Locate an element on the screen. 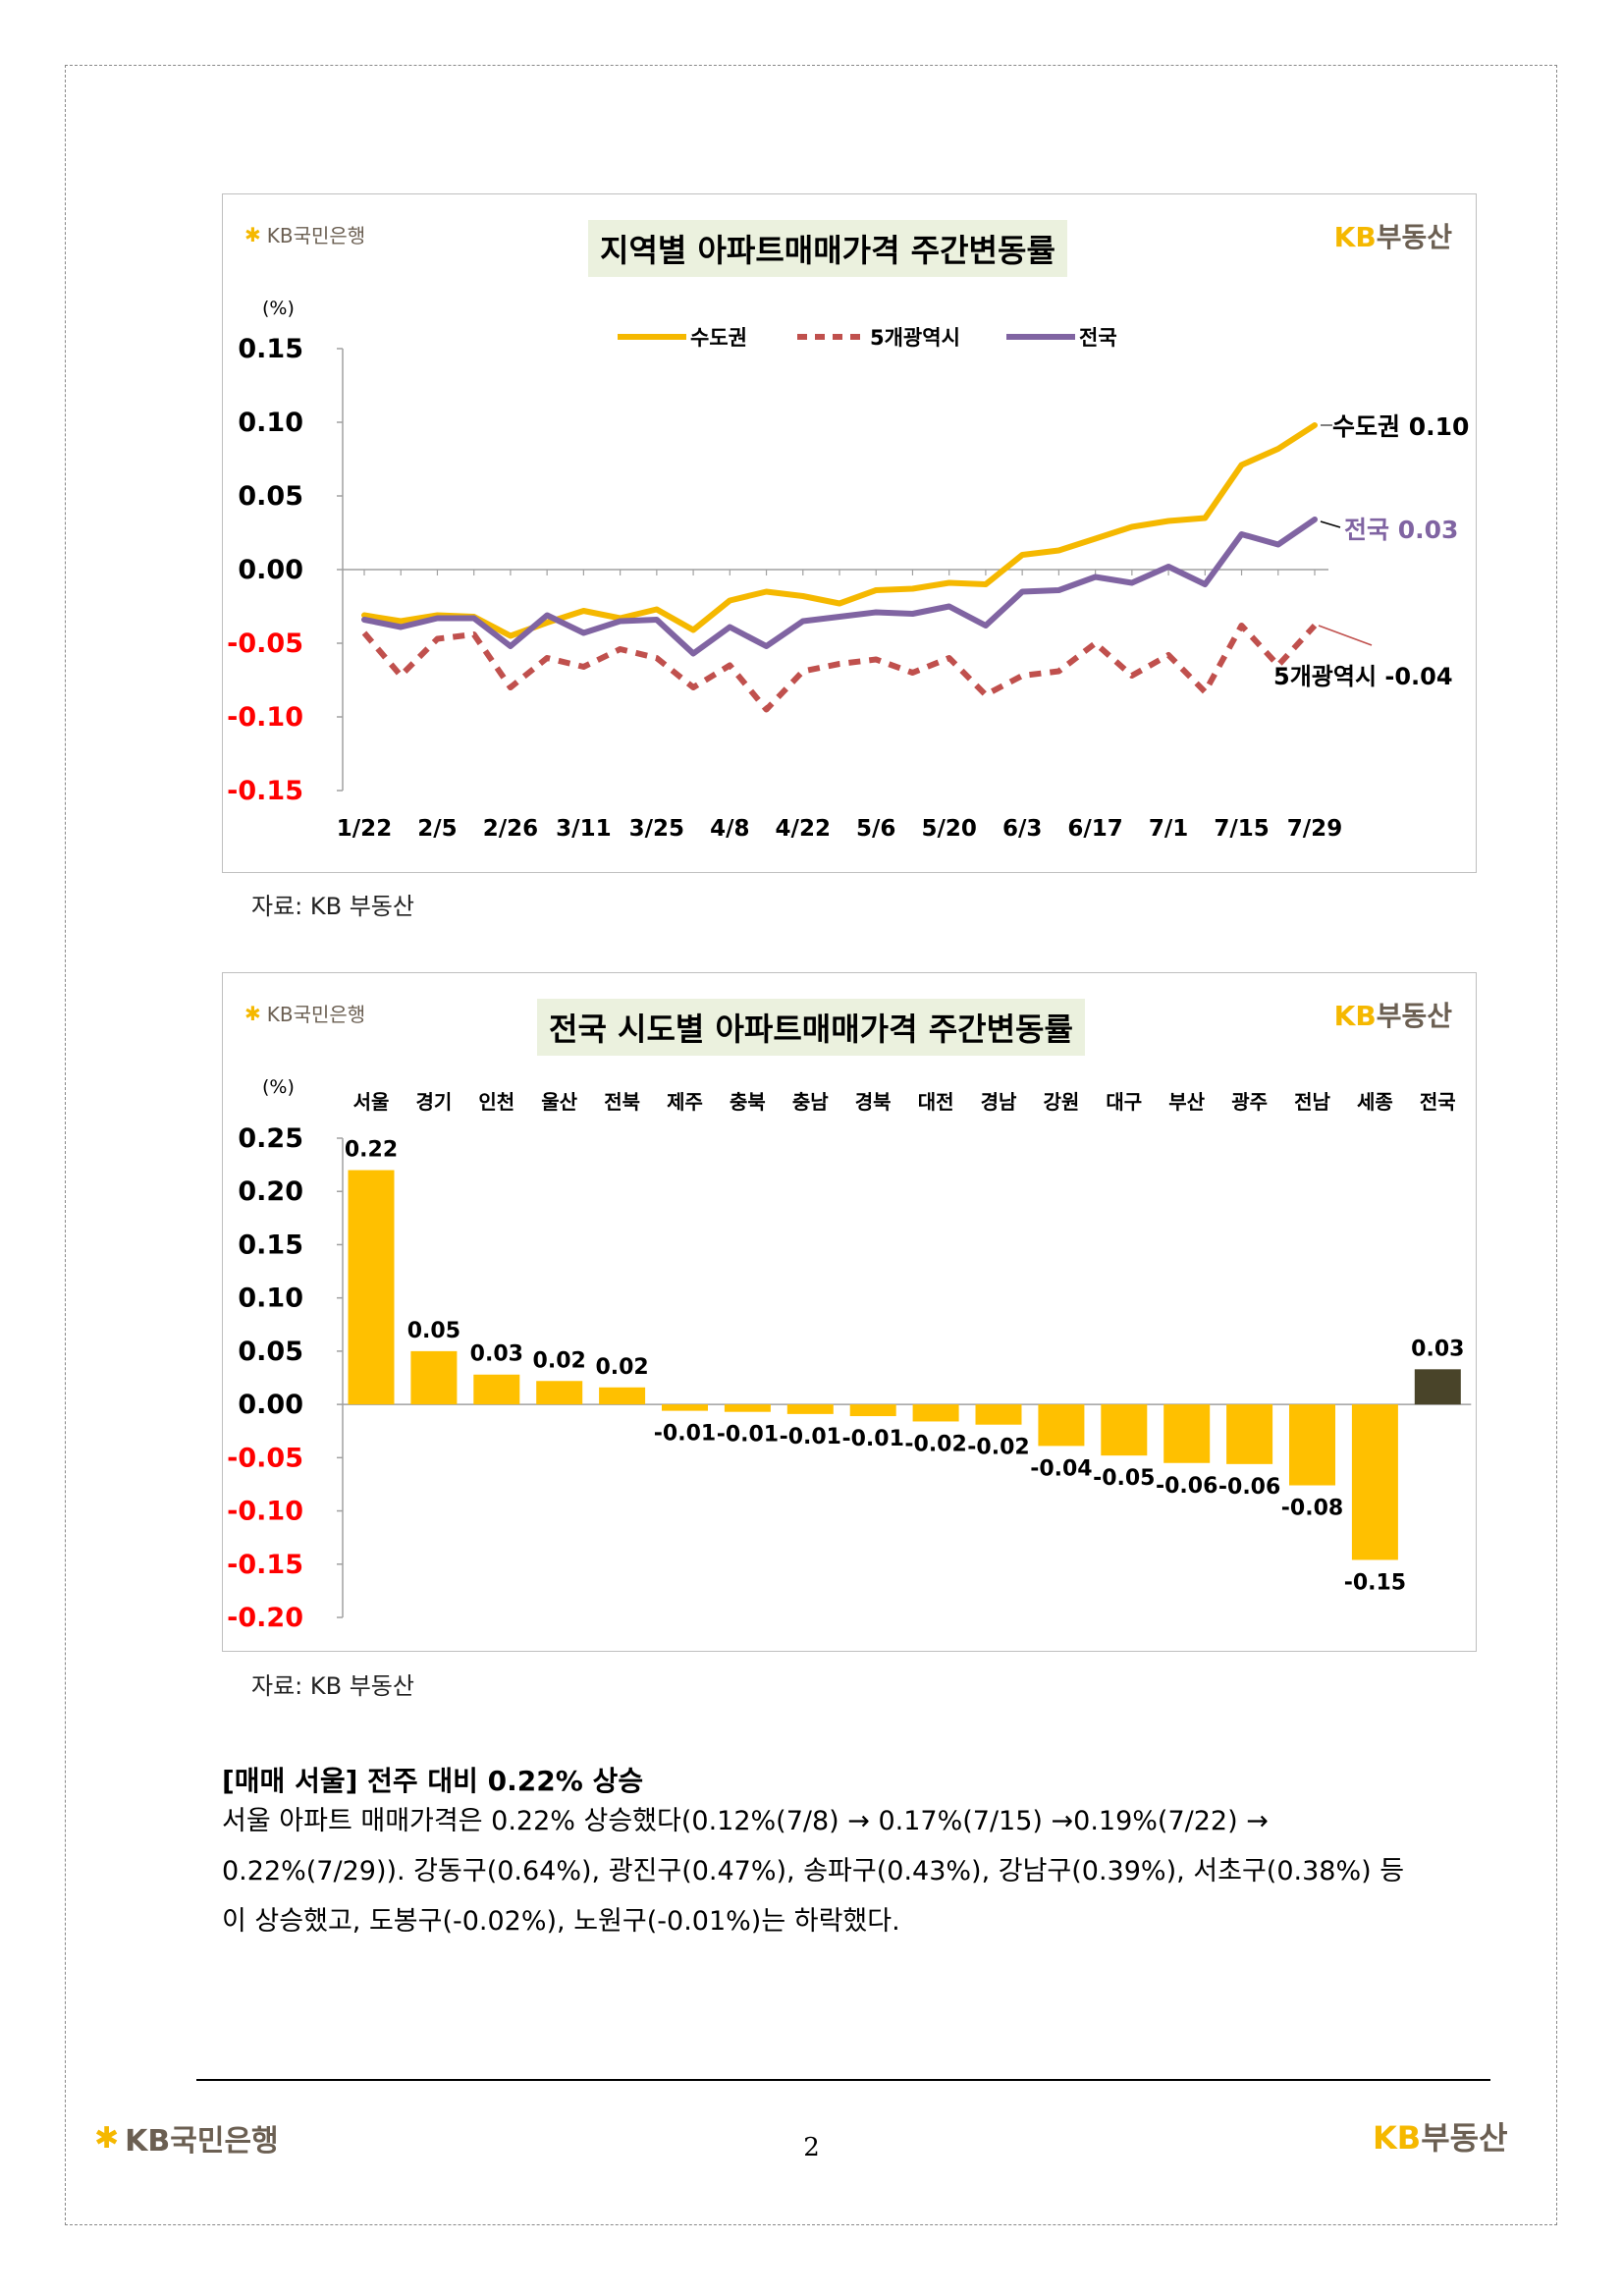 This screenshot has height=2296, width=1623. kb-bank-logo-2: ✱ KB국민은행 is located at coordinates (304, 1013).